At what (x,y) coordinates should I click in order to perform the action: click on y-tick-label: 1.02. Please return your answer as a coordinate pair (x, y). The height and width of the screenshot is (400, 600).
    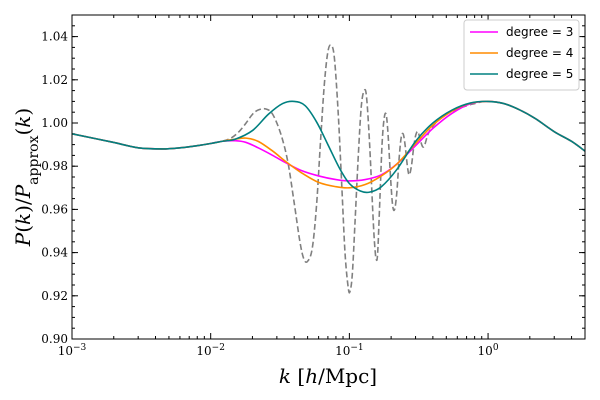
    Looking at the image, I should click on (54, 80).